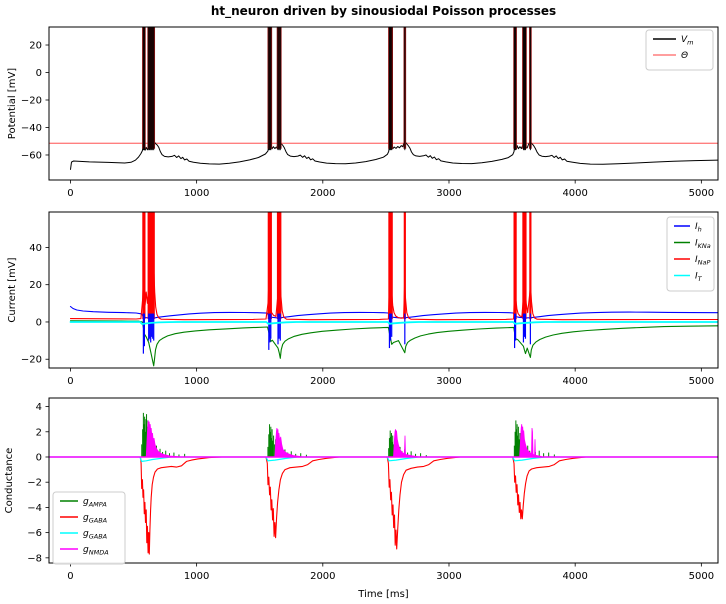 This screenshot has height=604, width=726. Describe the element at coordinates (39, 432) in the screenshot. I see `y-tick-label: 2` at that location.